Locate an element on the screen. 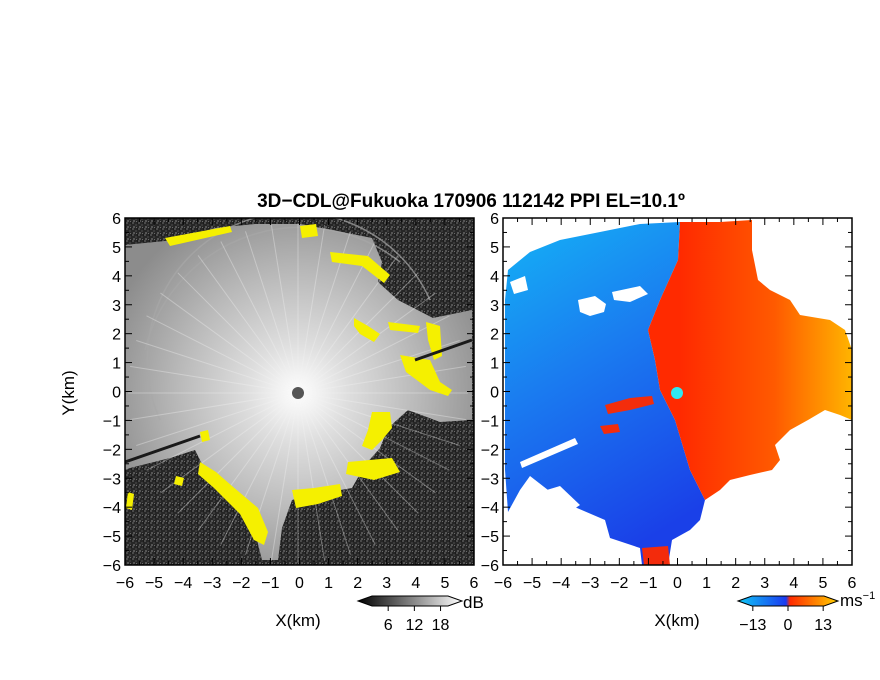 This screenshot has width=880, height=680. colorbar-tick-label: −13 is located at coordinates (752, 625).